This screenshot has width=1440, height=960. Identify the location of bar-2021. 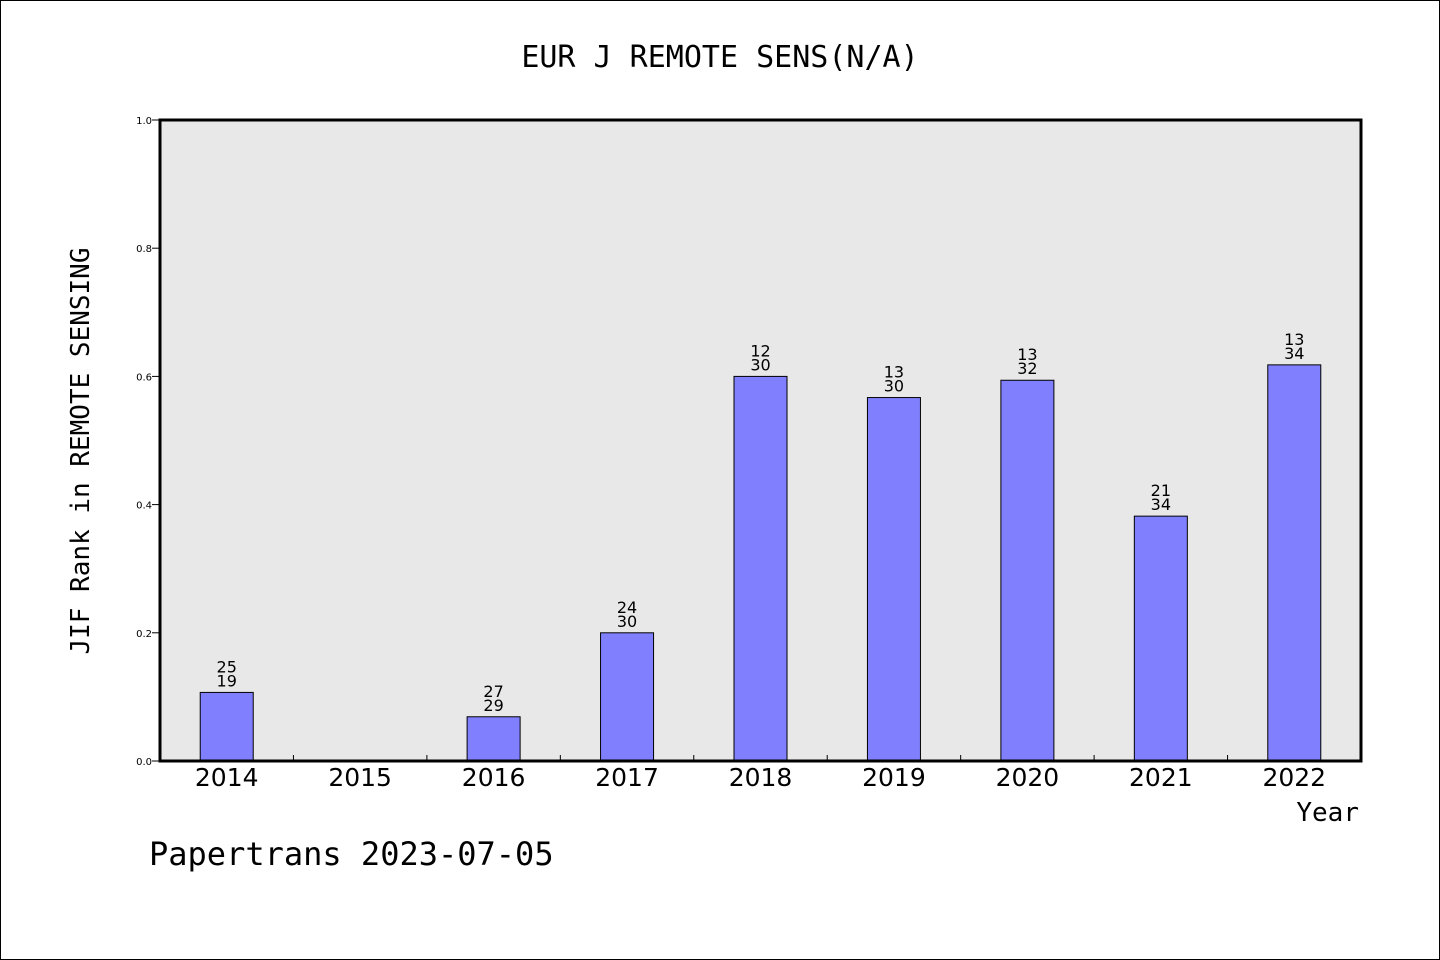
(1160, 638).